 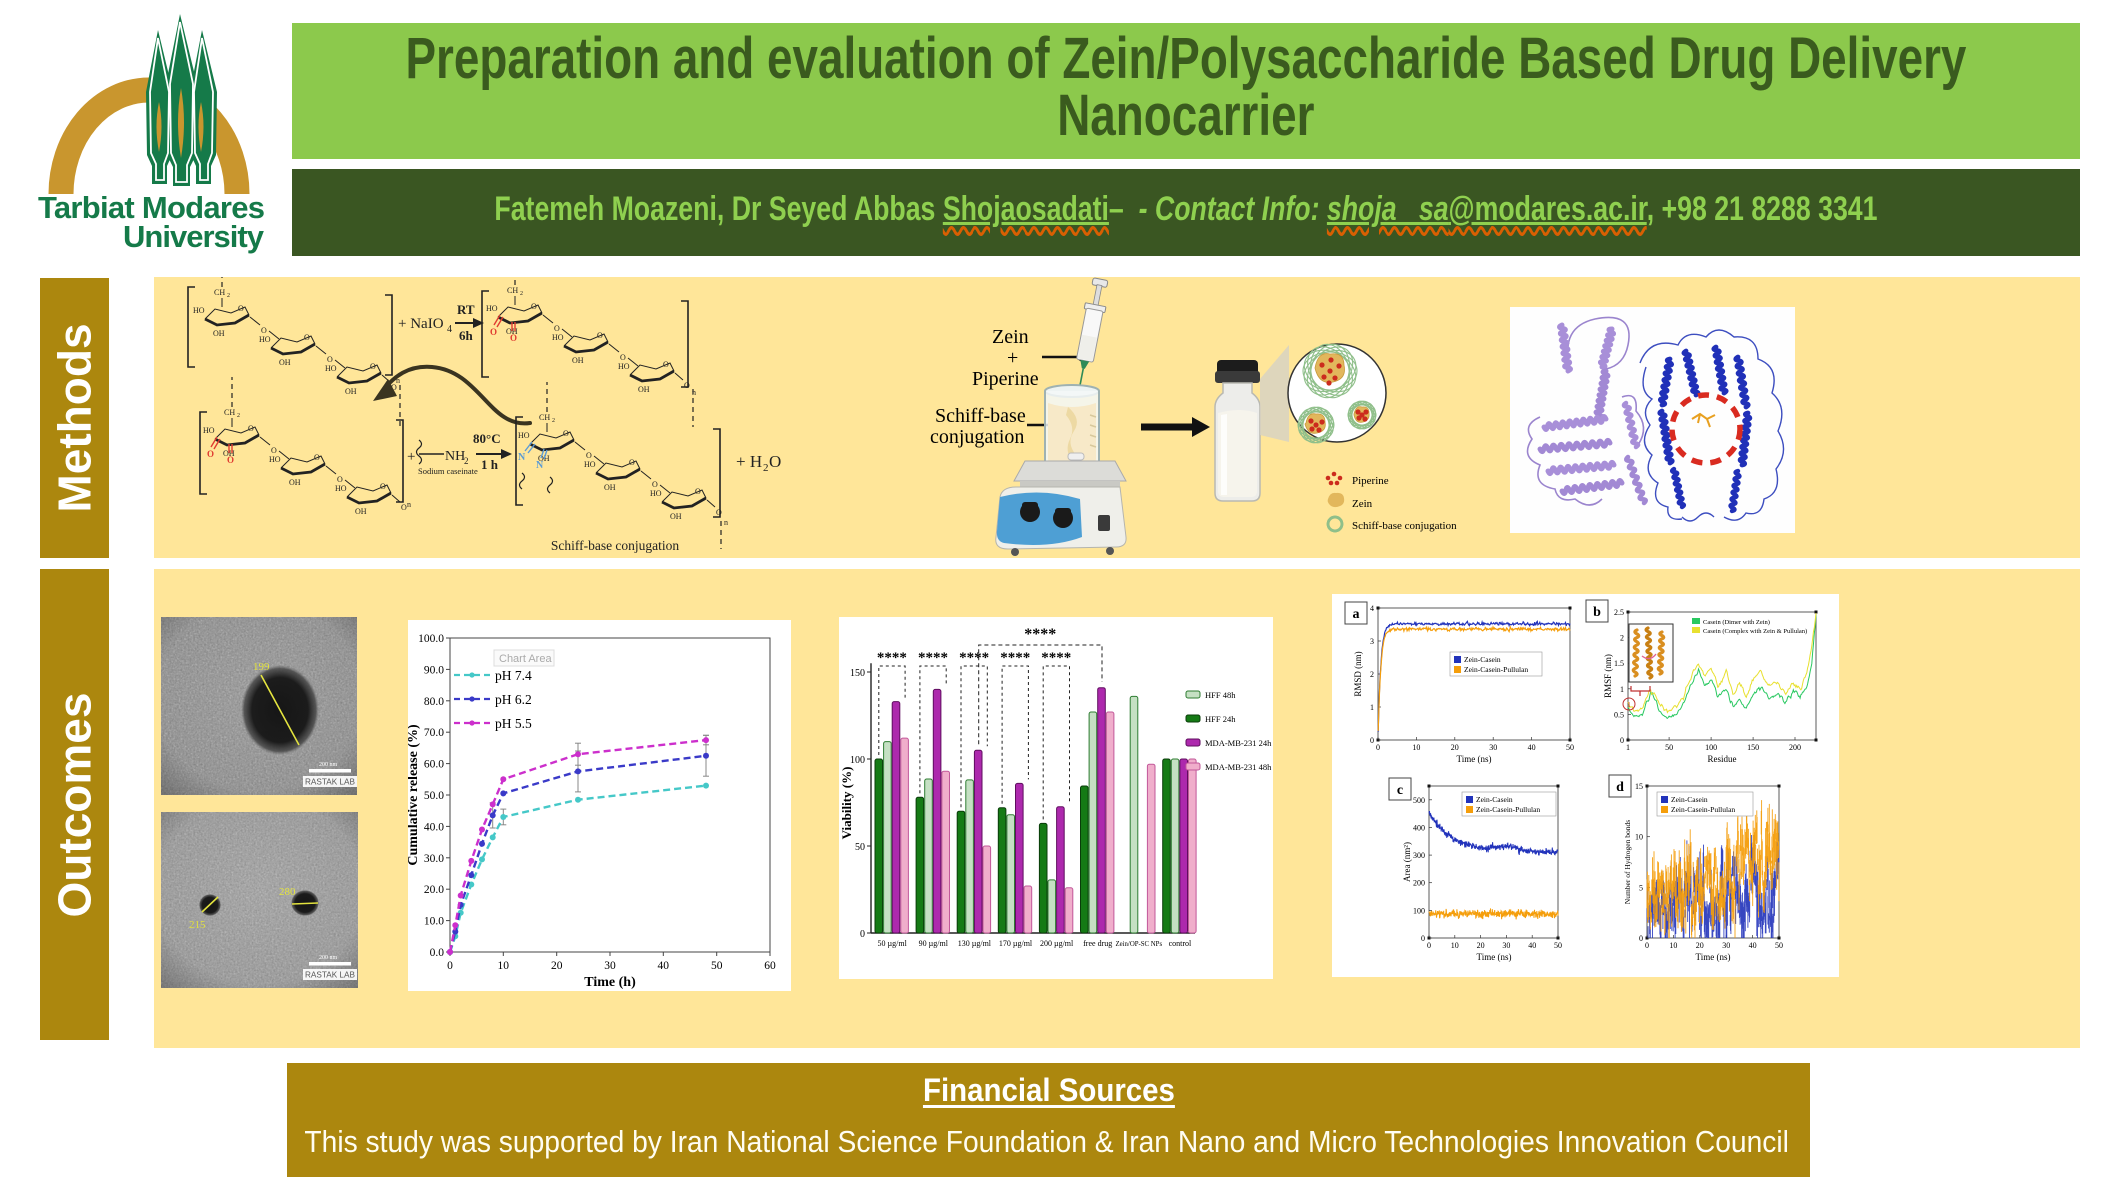 I want to click on svg-text: a, so click(x=1356, y=614).